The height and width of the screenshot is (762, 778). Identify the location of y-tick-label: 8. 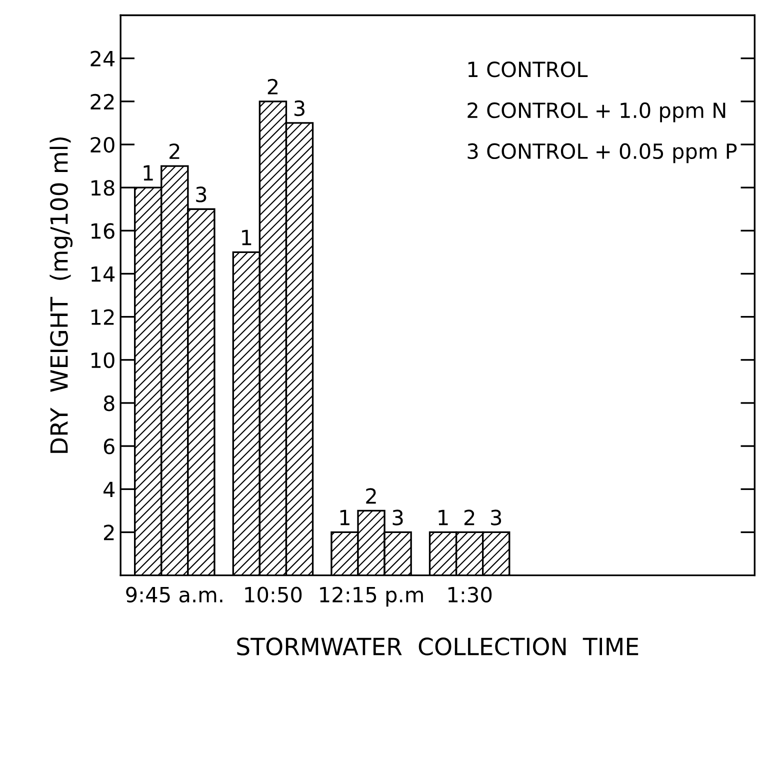
(109, 403).